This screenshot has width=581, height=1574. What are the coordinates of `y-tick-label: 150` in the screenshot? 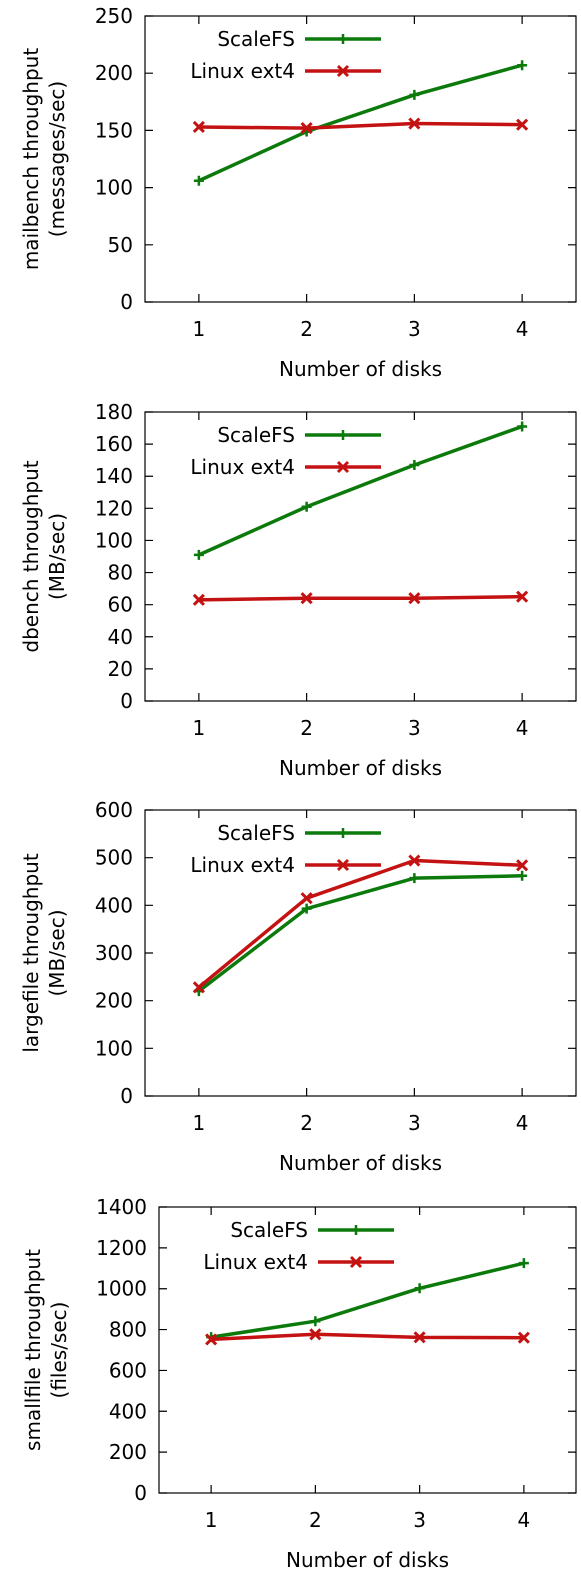 It's located at (114, 130).